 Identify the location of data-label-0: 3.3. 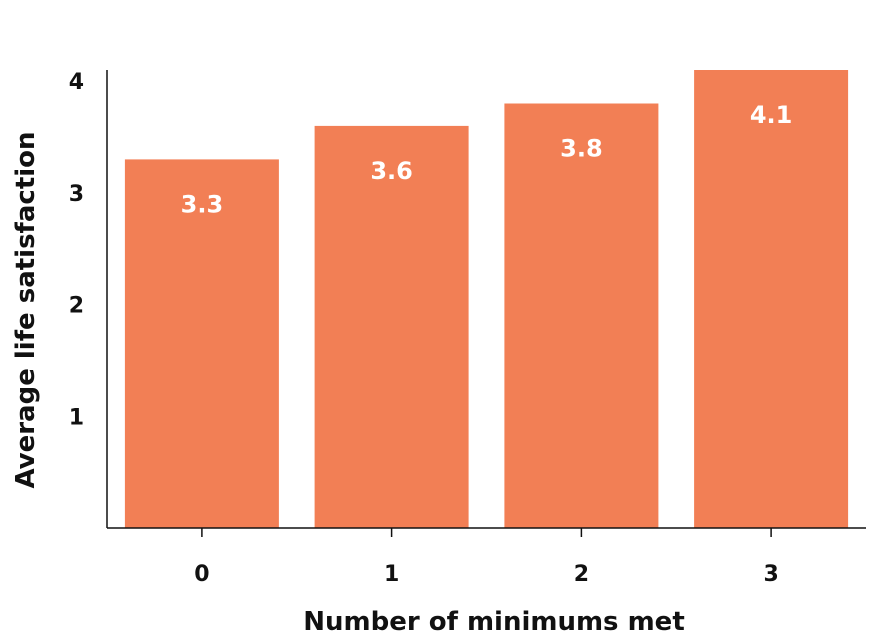
(202, 204).